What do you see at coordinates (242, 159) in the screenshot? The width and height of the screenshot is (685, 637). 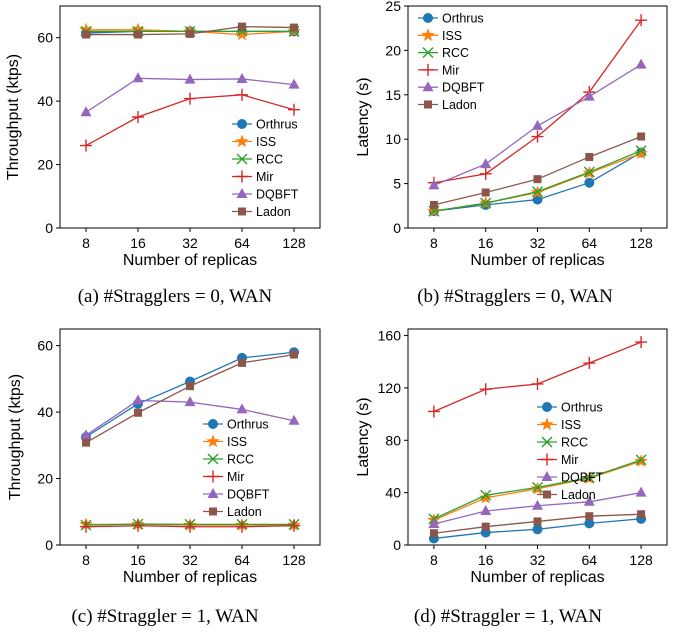 I see `legend-marker-rcc` at bounding box center [242, 159].